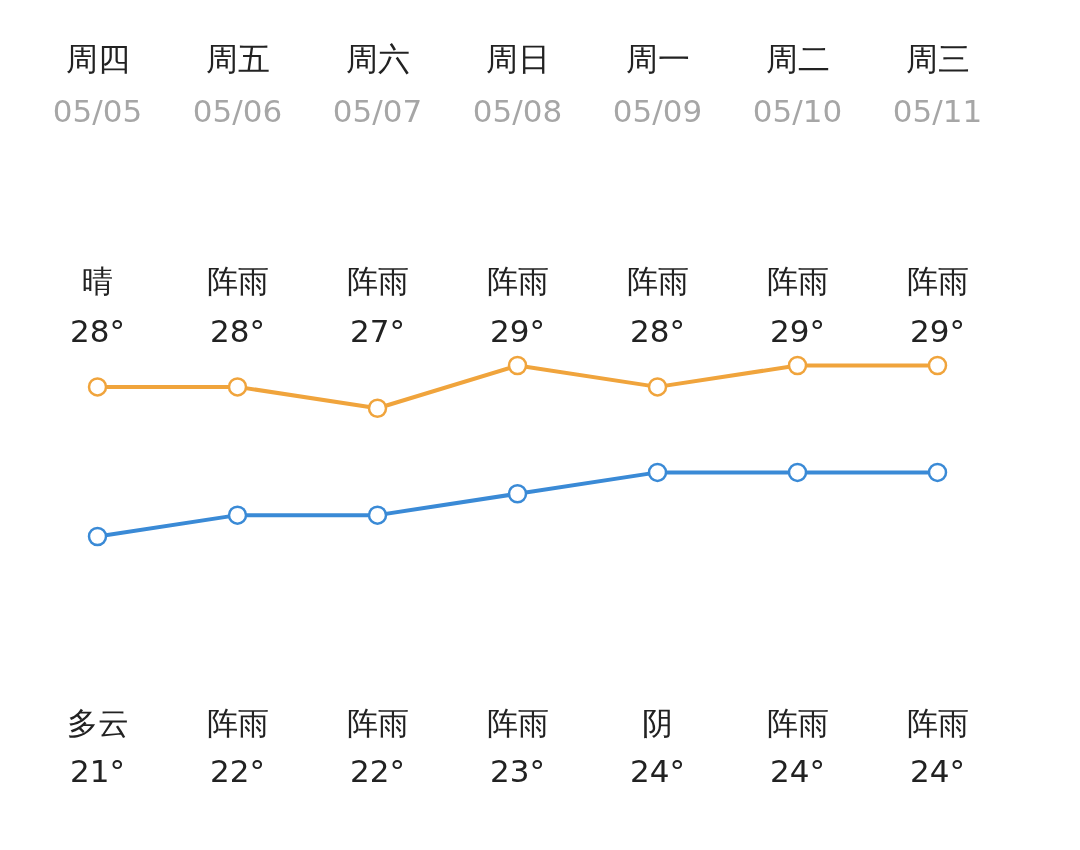 Image resolution: width=1080 pixels, height=850 pixels. Describe the element at coordinates (797, 58) in the screenshot. I see `x-tick-label: 周二` at that location.